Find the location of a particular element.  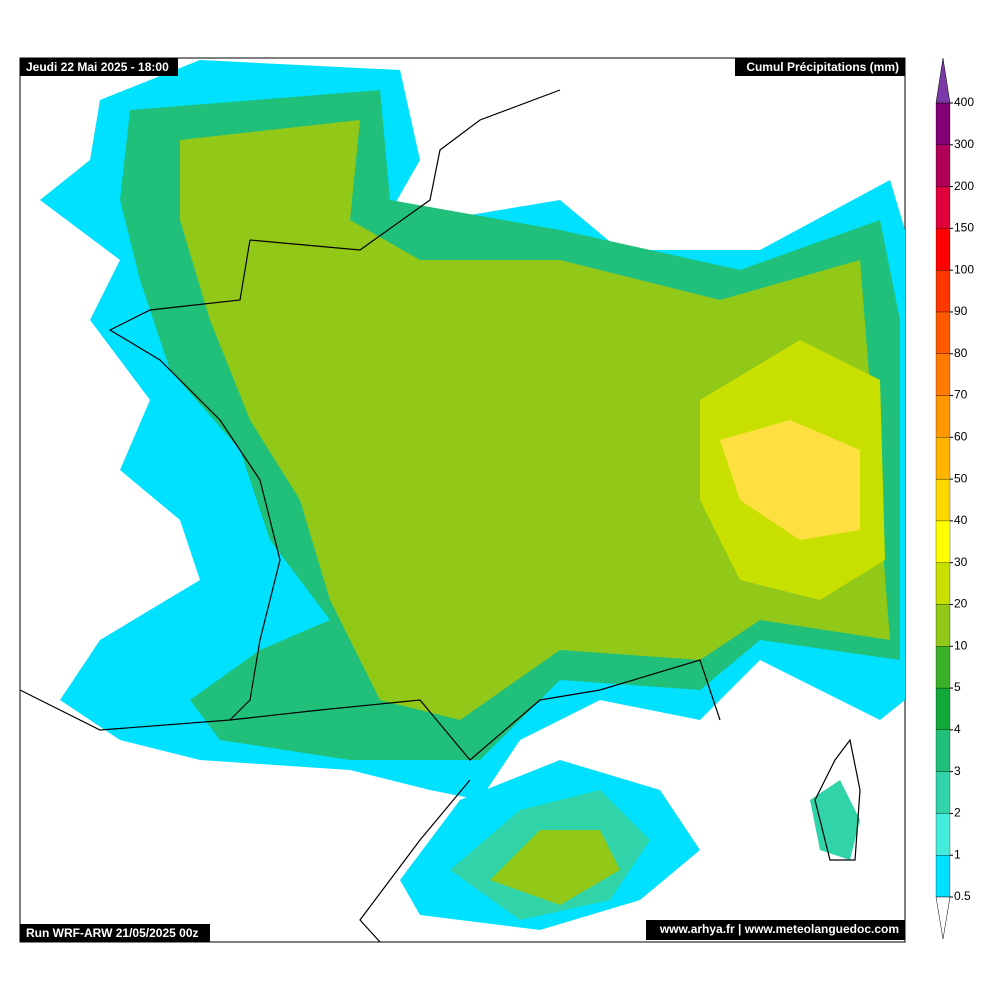

colorbar-label: 100 is located at coordinates (964, 269).